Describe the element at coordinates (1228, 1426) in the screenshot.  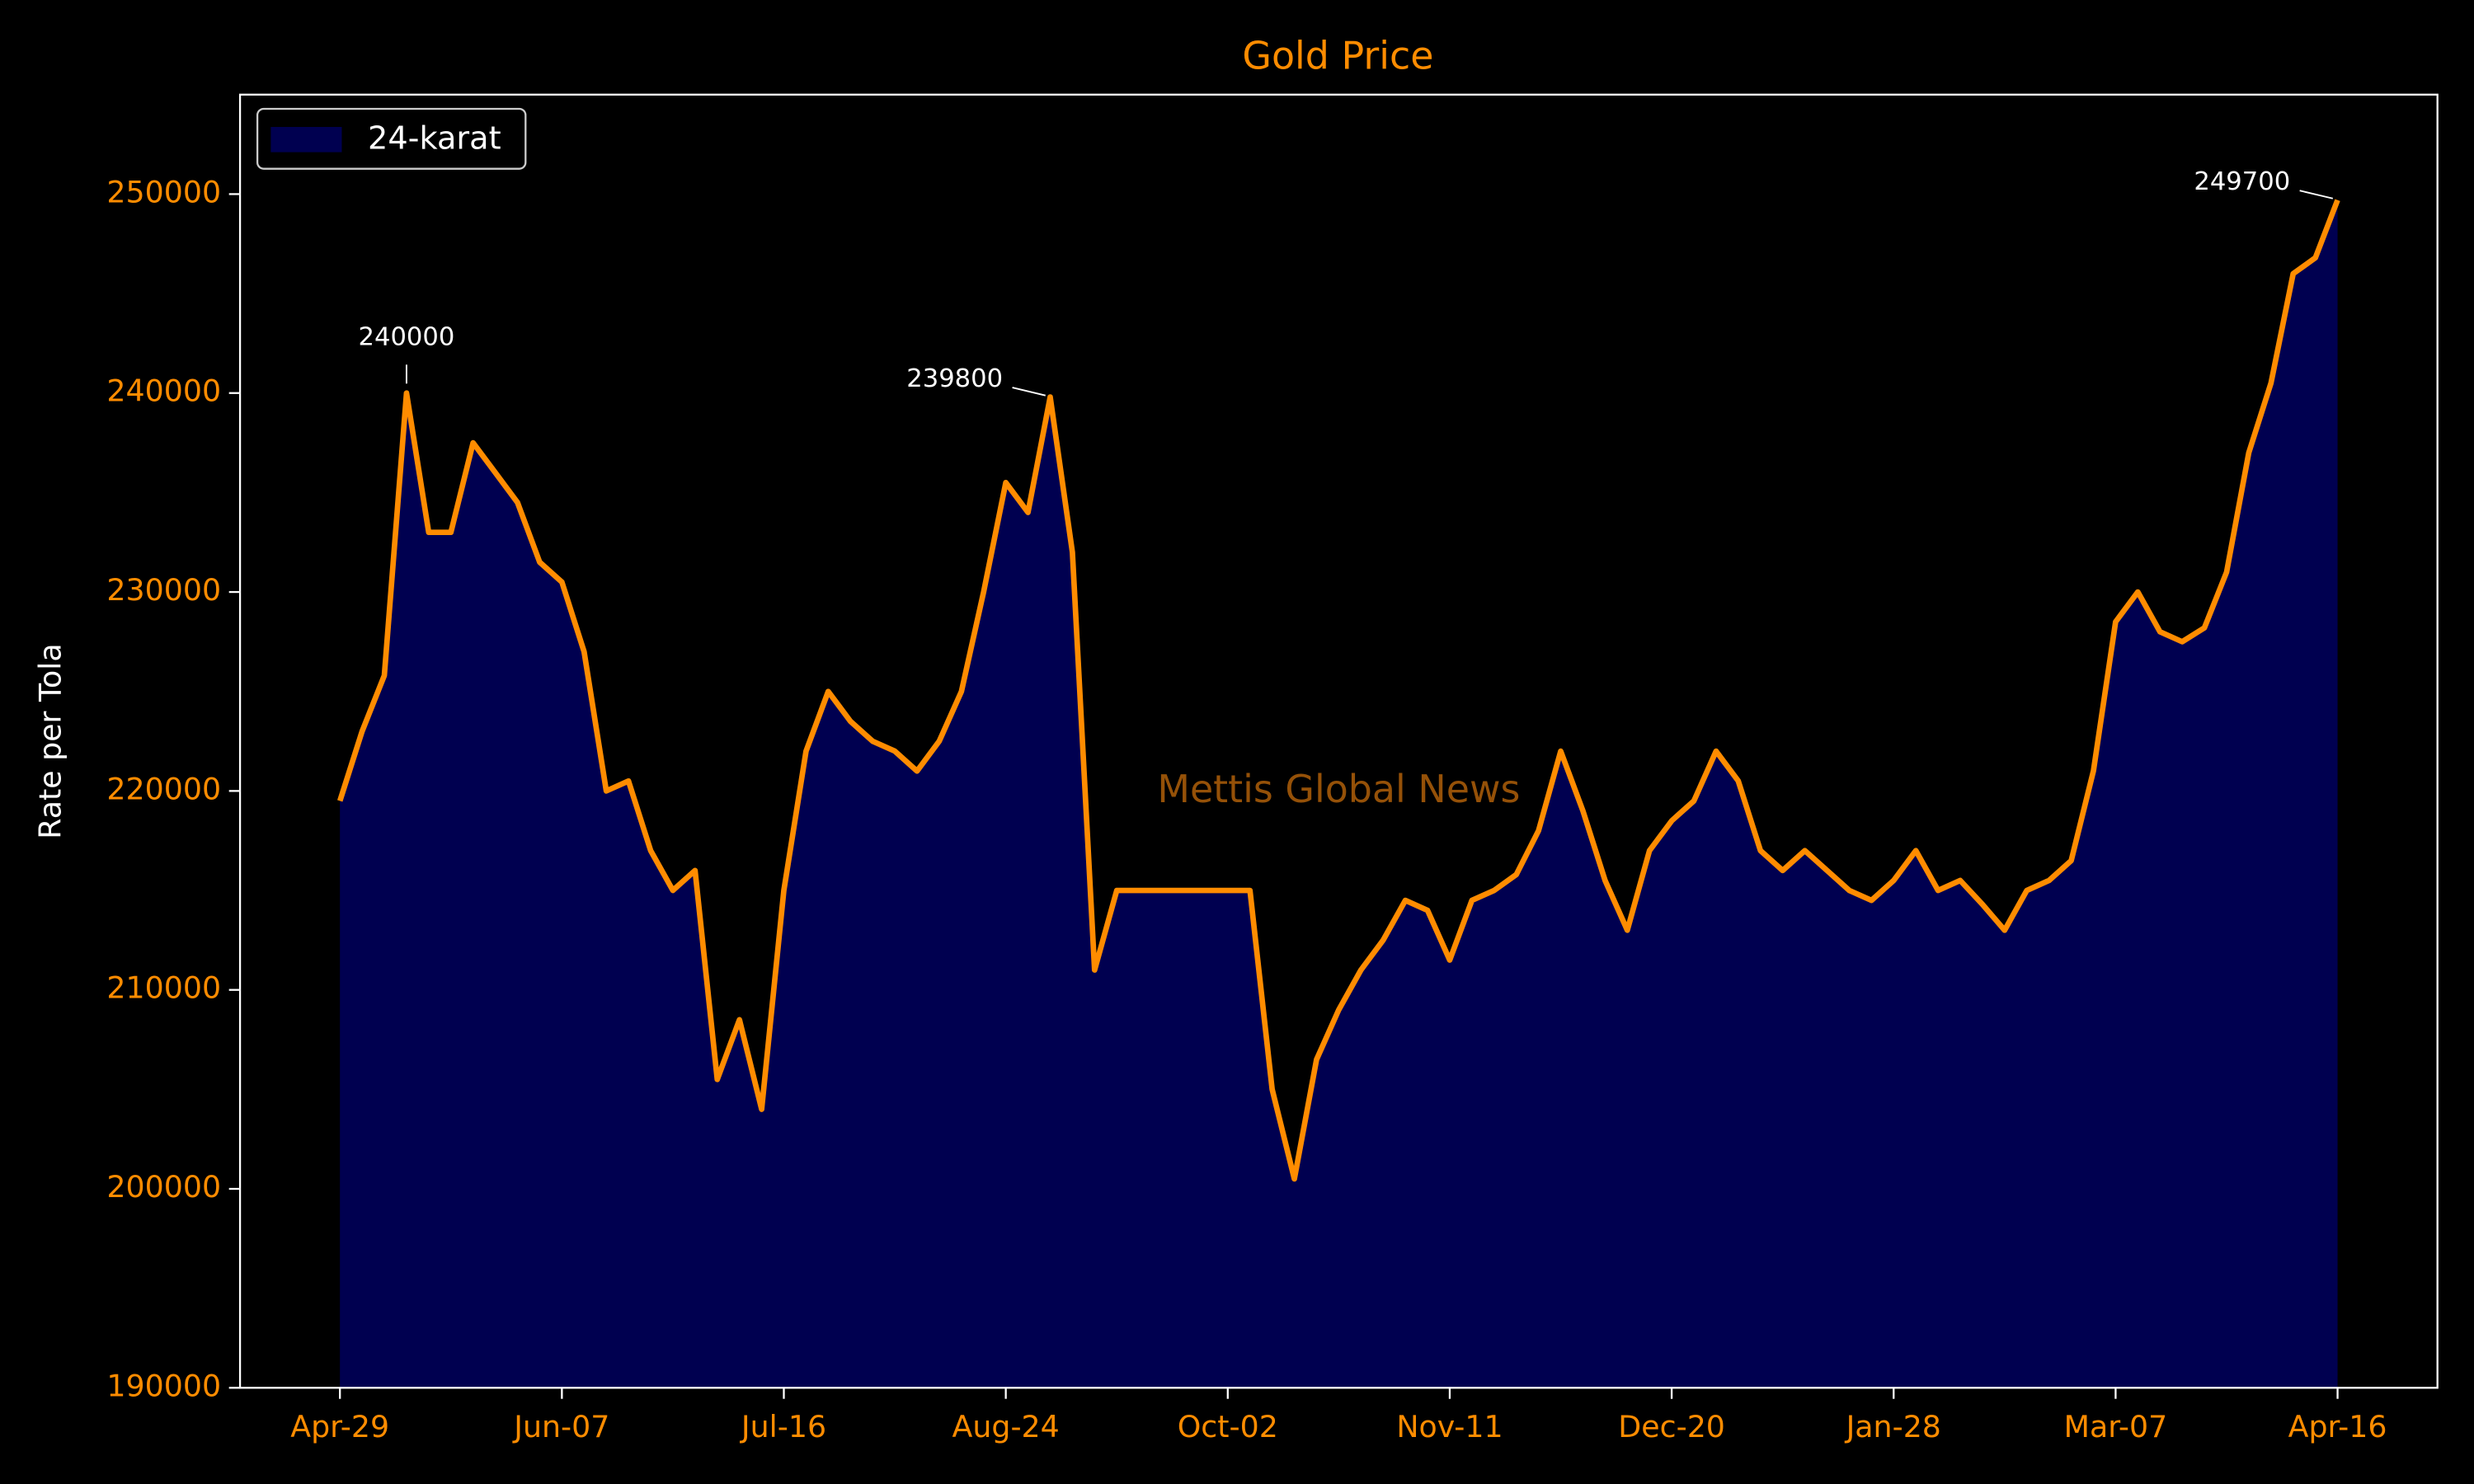
I see `x-tick-label: Oct-02` at that location.